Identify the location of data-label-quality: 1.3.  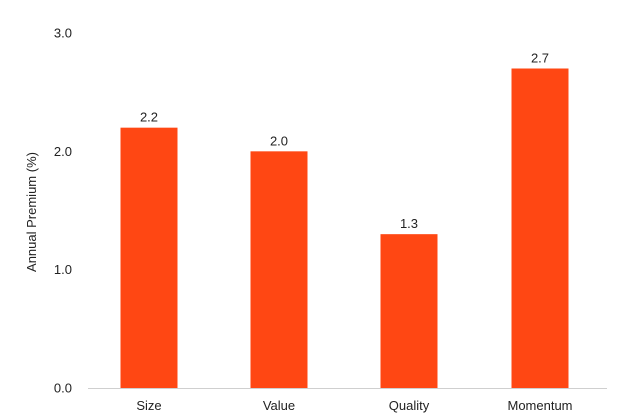
(409, 223).